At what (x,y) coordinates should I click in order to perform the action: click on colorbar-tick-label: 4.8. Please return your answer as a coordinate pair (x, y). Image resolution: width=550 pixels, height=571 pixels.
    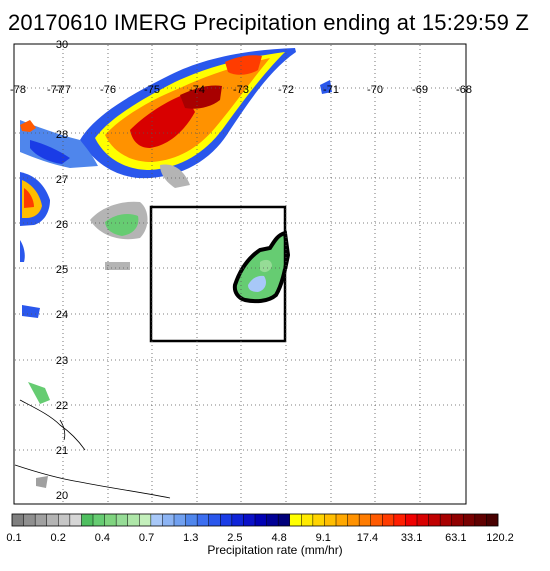
    Looking at the image, I should click on (278, 538).